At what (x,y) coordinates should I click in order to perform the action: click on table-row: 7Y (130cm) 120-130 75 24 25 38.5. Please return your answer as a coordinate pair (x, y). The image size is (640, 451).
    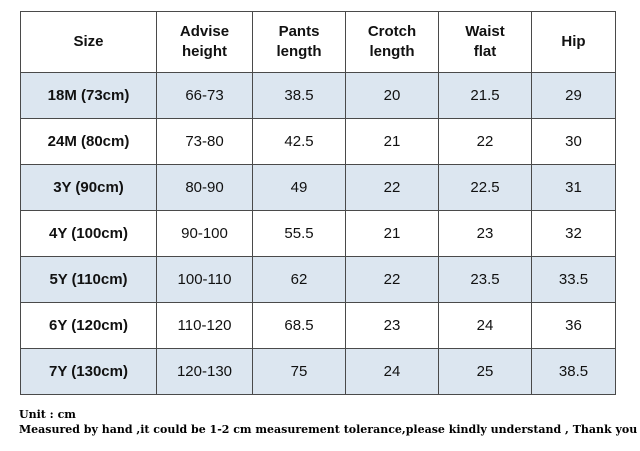
    Looking at the image, I should click on (318, 371).